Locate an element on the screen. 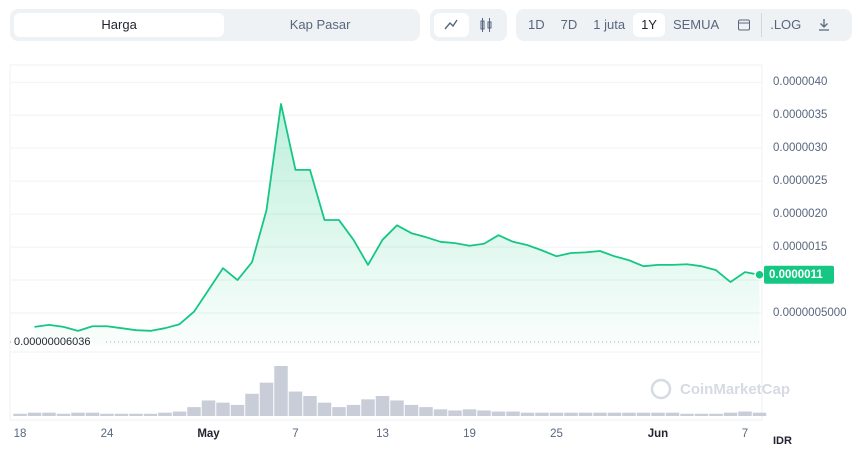 The height and width of the screenshot is (463, 858). line-icon is located at coordinates (451, 25).